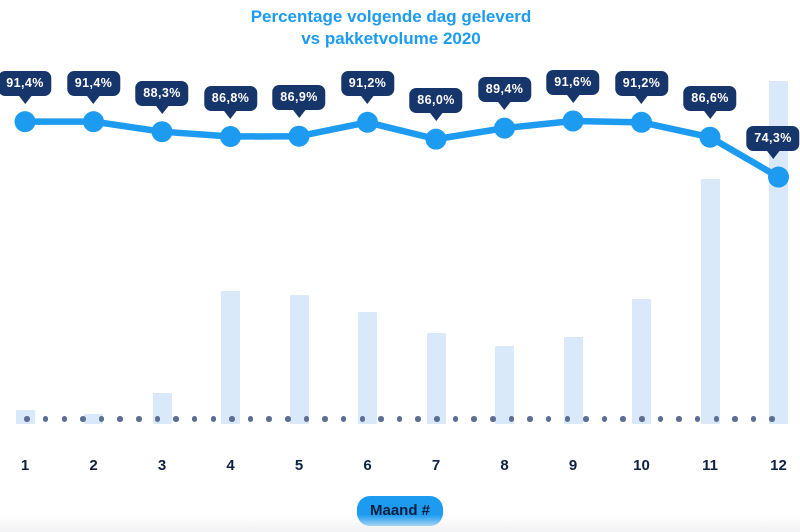 The height and width of the screenshot is (532, 800). Describe the element at coordinates (436, 101) in the screenshot. I see `data-label-tooltip: 86,0%` at that location.